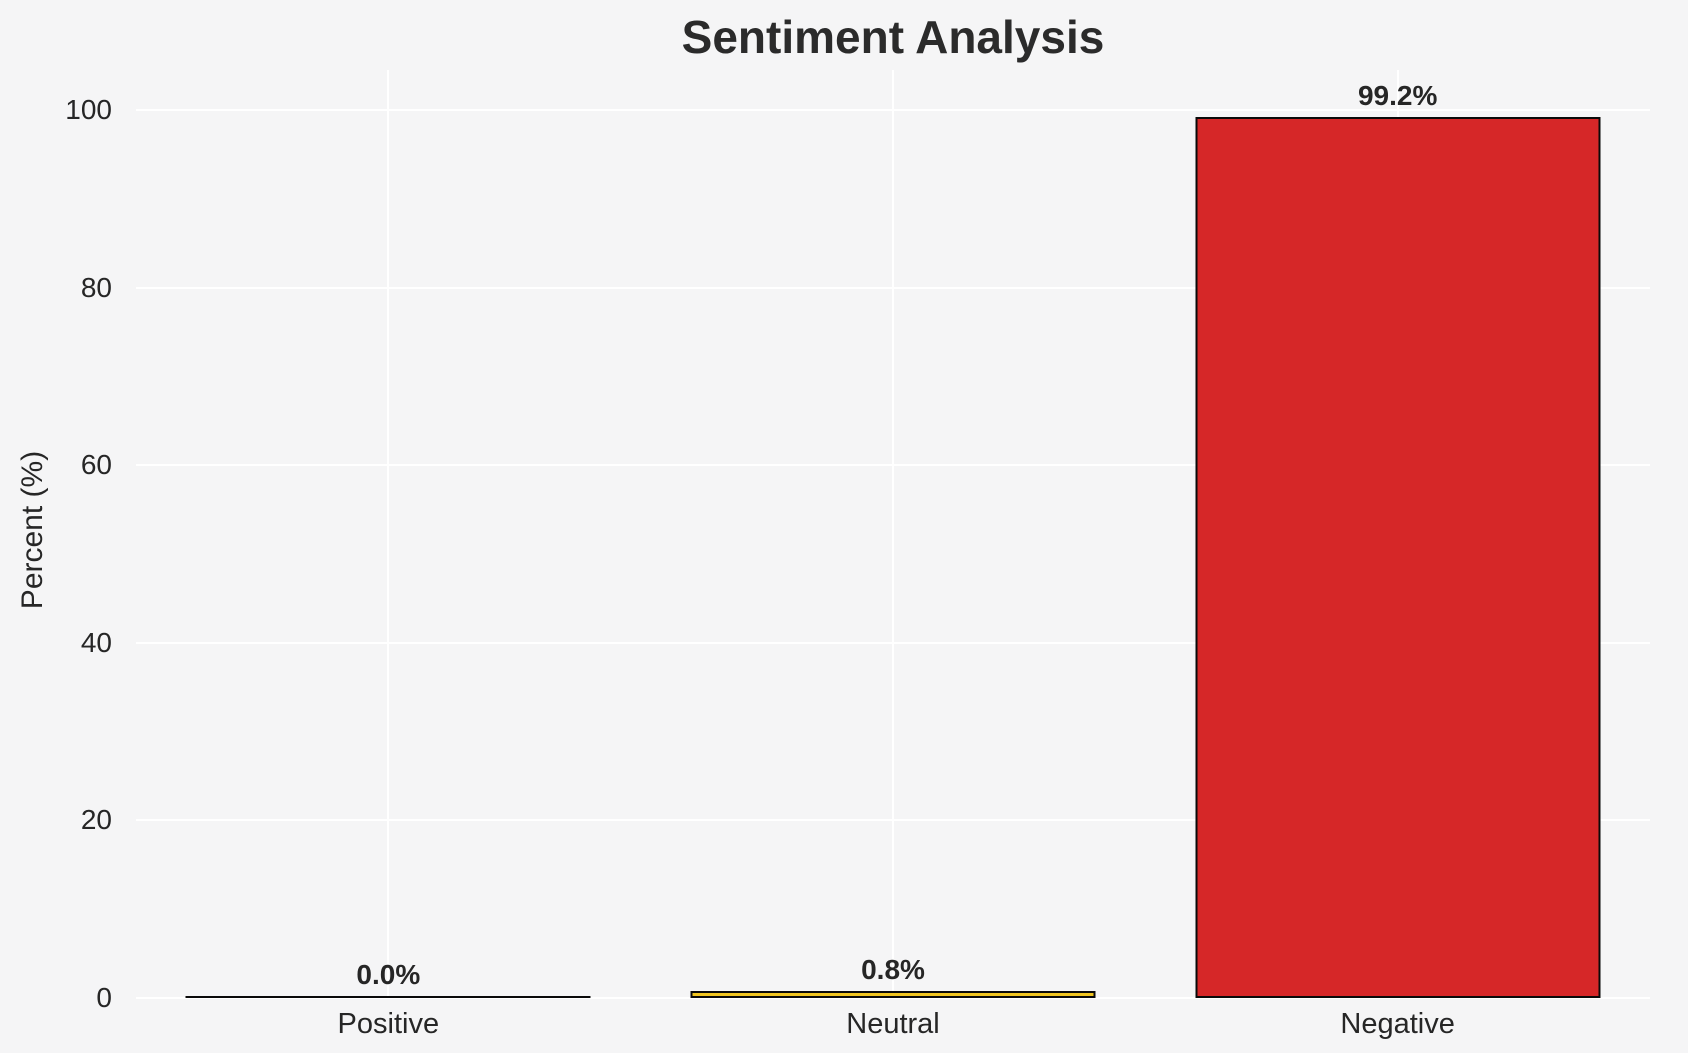 The height and width of the screenshot is (1053, 1688). I want to click on bar-positive, so click(388, 997).